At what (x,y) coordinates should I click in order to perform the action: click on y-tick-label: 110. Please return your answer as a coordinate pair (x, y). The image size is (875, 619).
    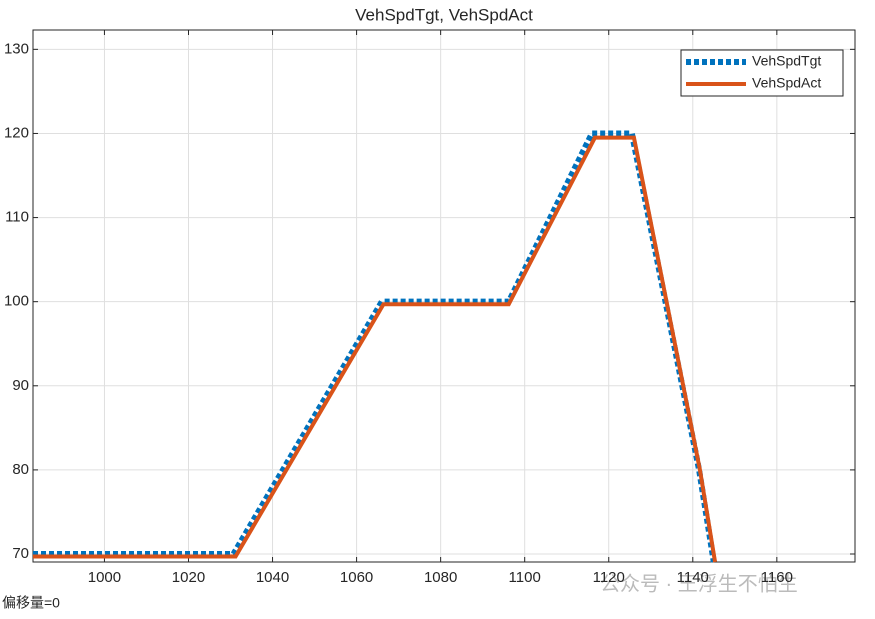
    Looking at the image, I should click on (17, 217).